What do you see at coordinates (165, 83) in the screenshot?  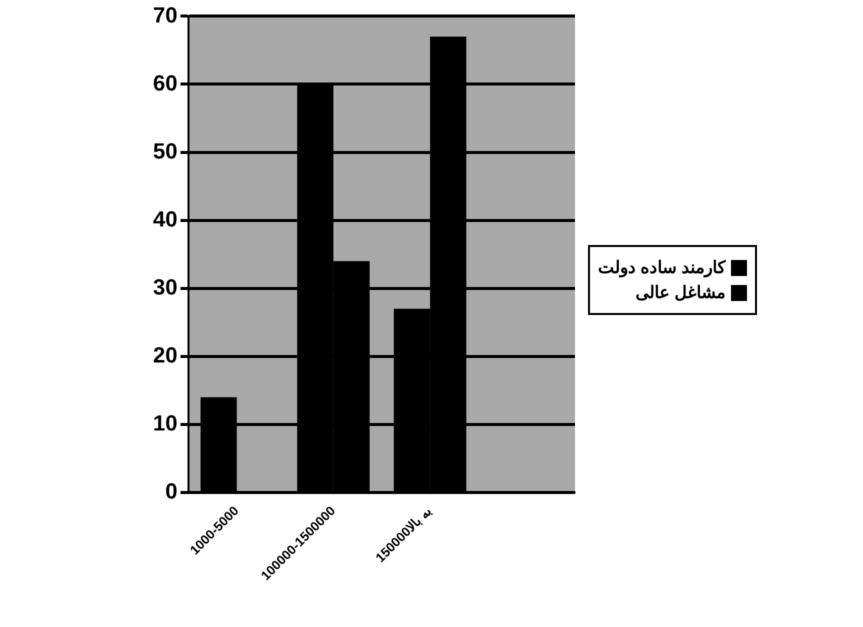 I see `y-tick-label: 60` at bounding box center [165, 83].